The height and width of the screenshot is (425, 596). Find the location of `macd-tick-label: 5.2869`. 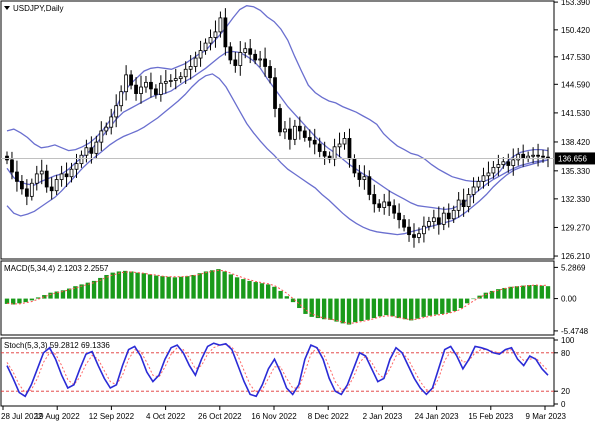

macd-tick-label: 5.2869 is located at coordinates (573, 267).